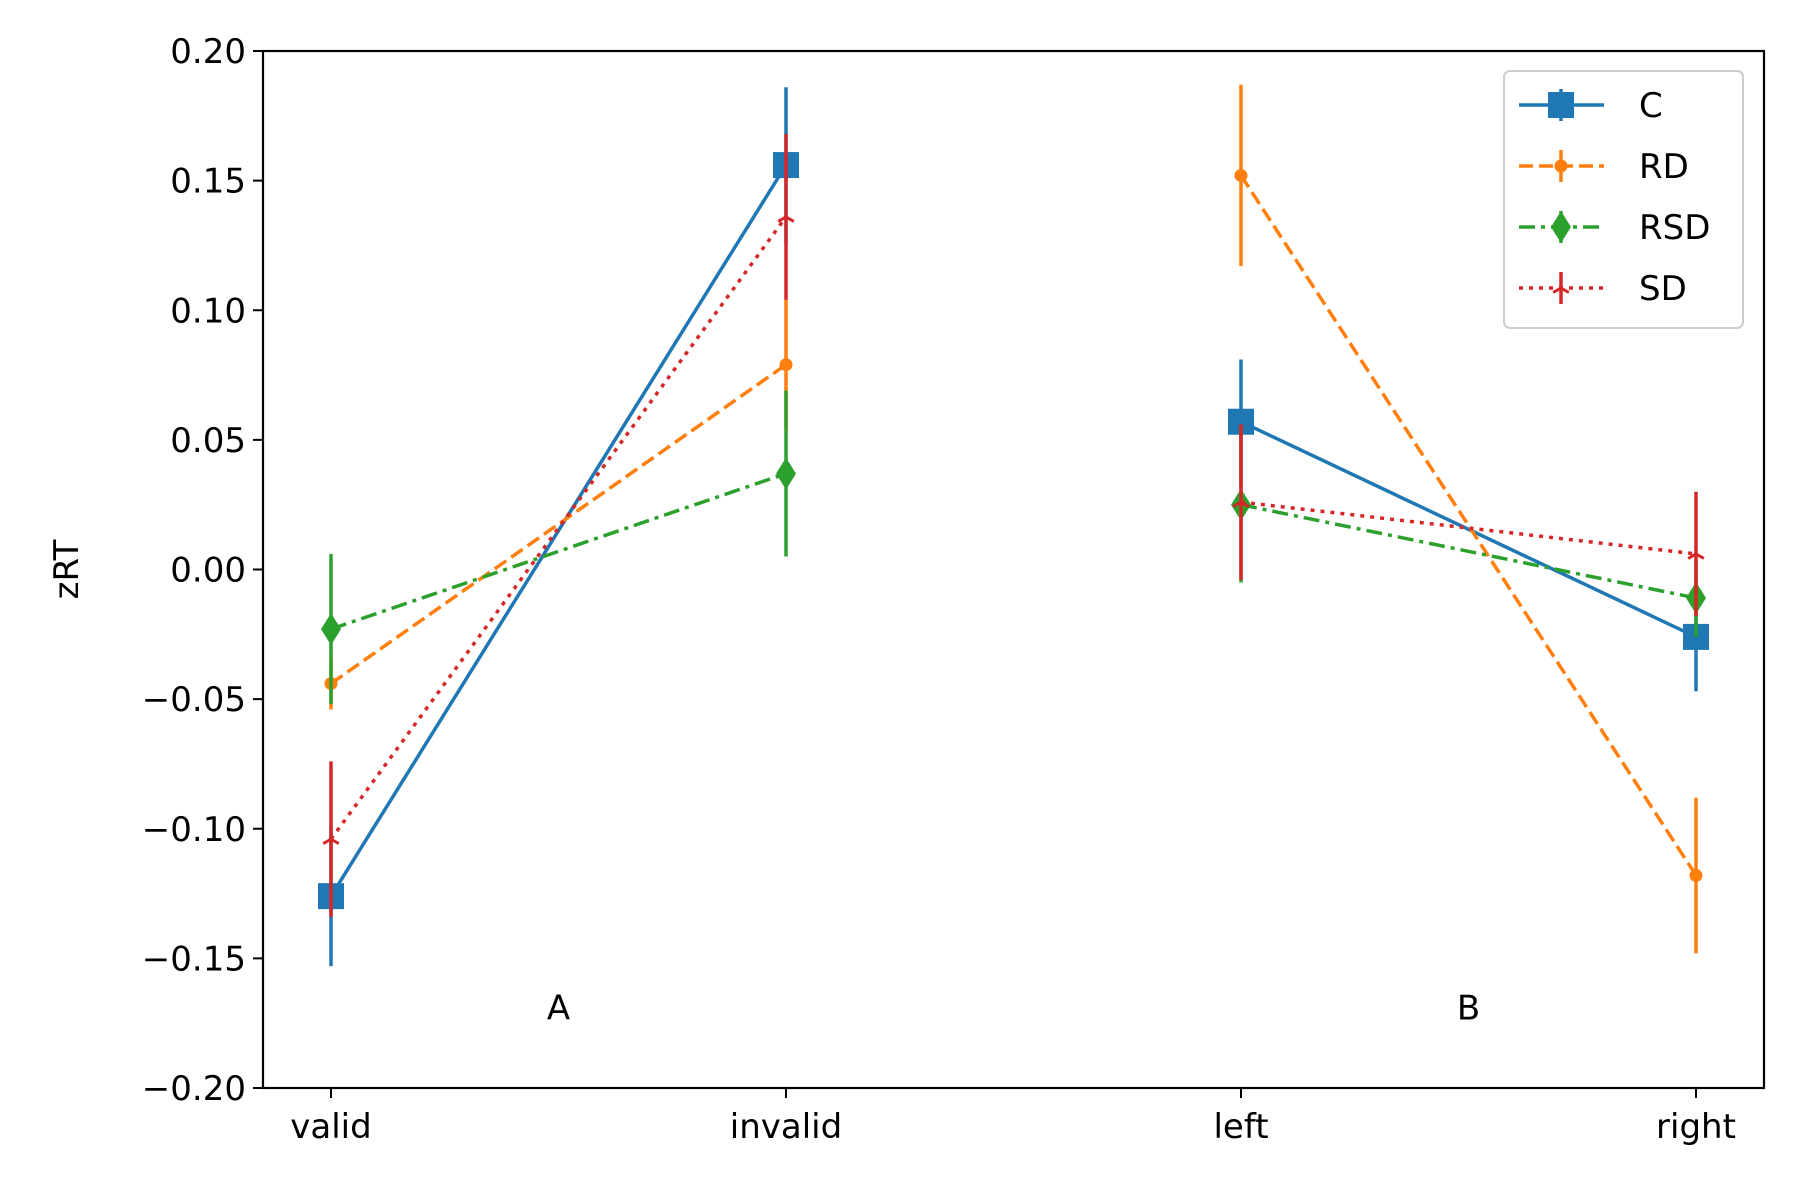 This screenshot has height=1200, width=1800. Describe the element at coordinates (194, 830) in the screenshot. I see `y-tick-label: −0.10` at that location.